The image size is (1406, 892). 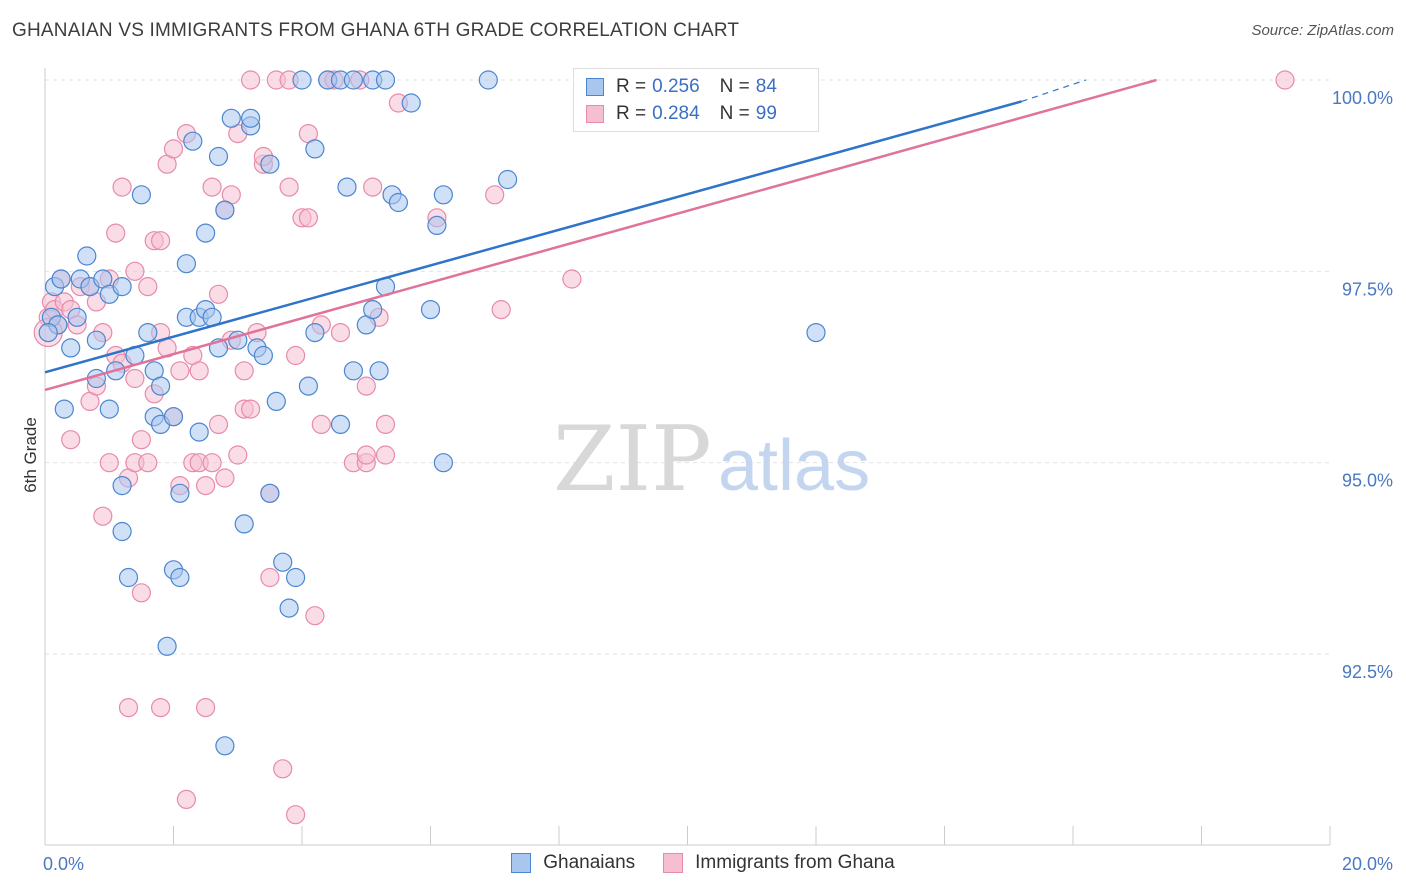 What do you see at coordinates (30, 455) in the screenshot?
I see `y-axis-label: 6th Grade` at bounding box center [30, 455].